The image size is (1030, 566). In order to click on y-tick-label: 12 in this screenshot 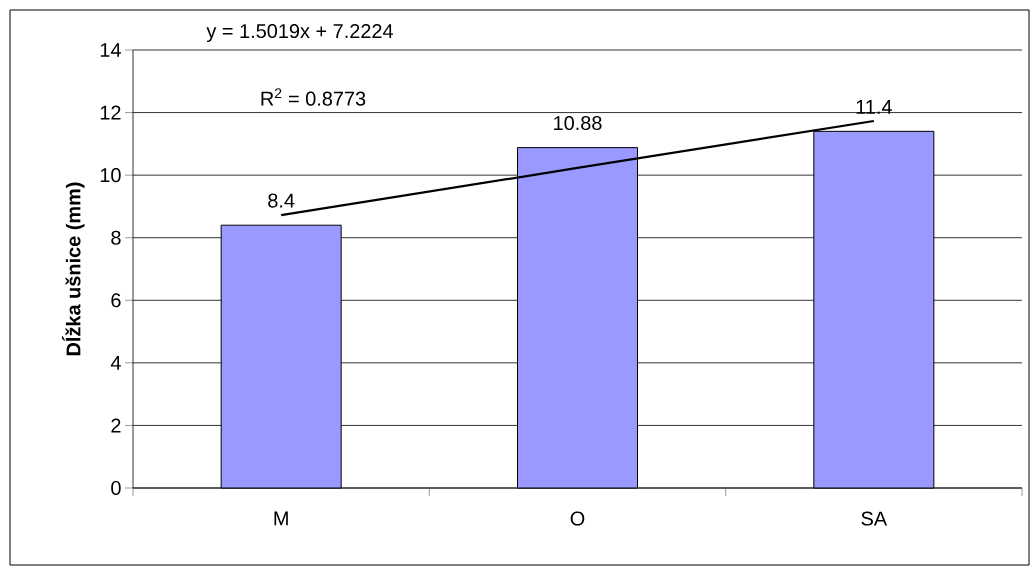, I will do `click(110, 112)`.